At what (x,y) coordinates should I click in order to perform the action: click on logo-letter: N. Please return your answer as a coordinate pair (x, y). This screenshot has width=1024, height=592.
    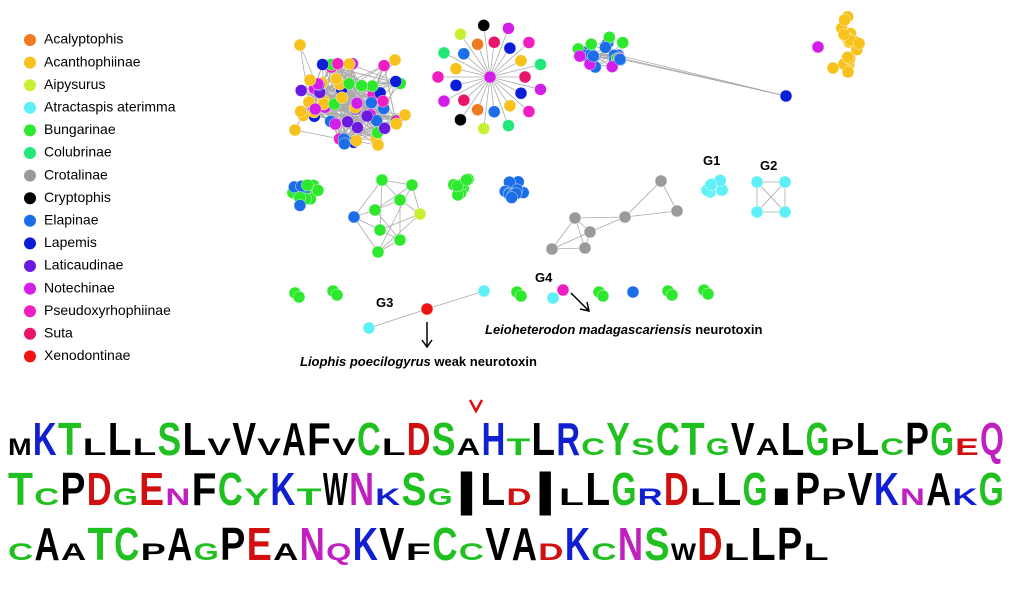
    Looking at the image, I should click on (912, 497).